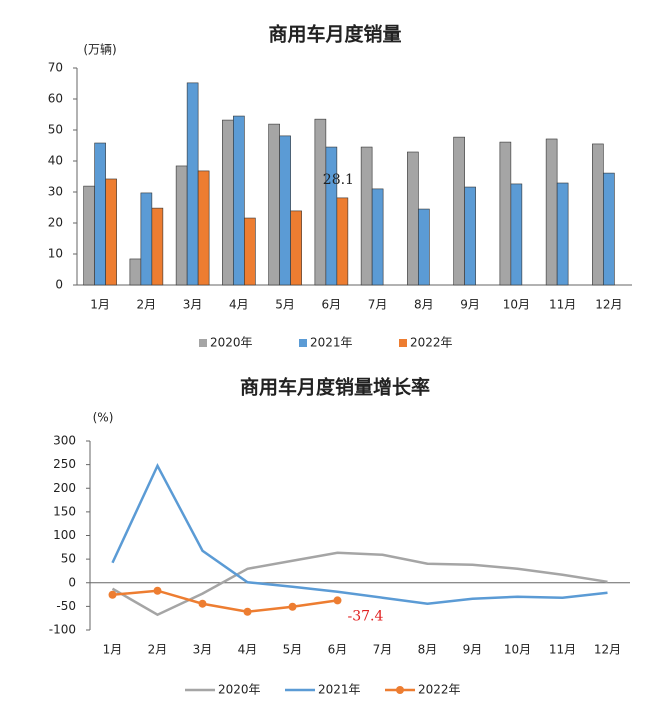 This screenshot has width=670, height=704. I want to click on y-tick-label: 70, so click(55, 68).